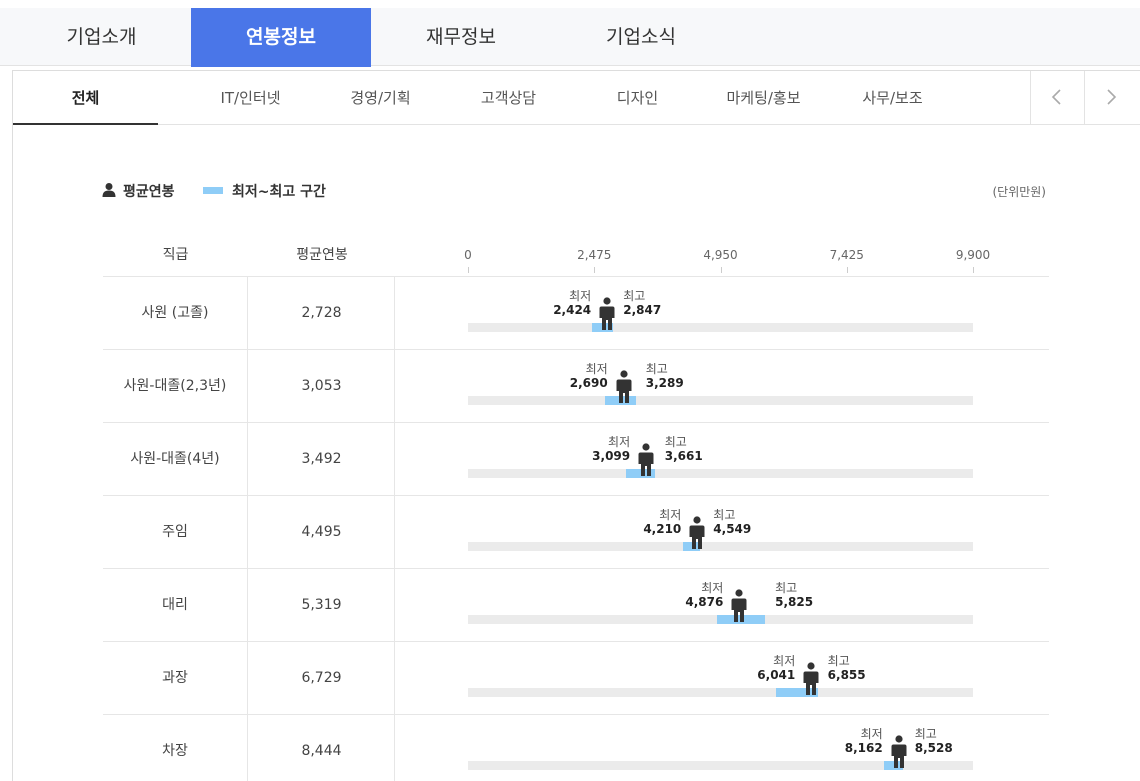 Image resolution: width=1140 pixels, height=781 pixels. I want to click on max-salary-label: 최고 6,855, so click(846, 668).